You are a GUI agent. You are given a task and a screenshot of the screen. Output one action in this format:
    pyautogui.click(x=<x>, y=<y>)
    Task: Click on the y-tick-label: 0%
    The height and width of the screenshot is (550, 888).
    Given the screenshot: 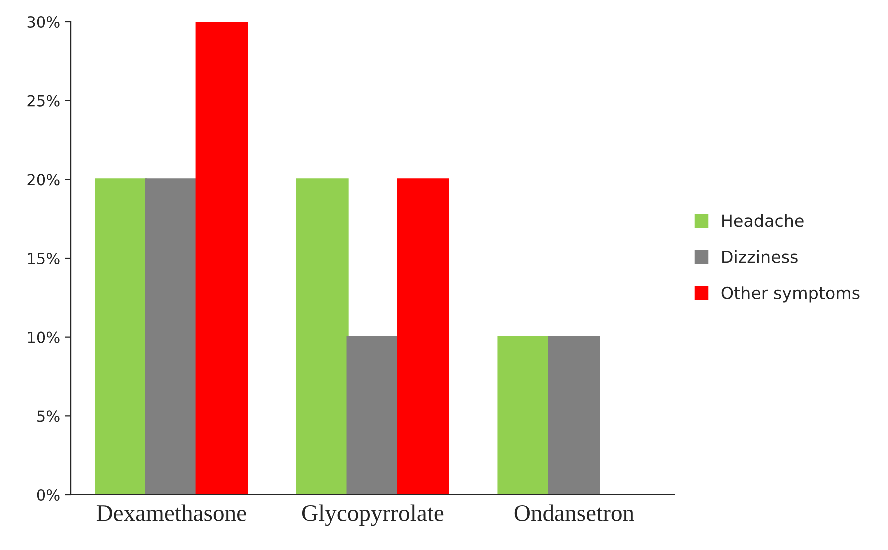 What is the action you would take?
    pyautogui.click(x=48, y=495)
    